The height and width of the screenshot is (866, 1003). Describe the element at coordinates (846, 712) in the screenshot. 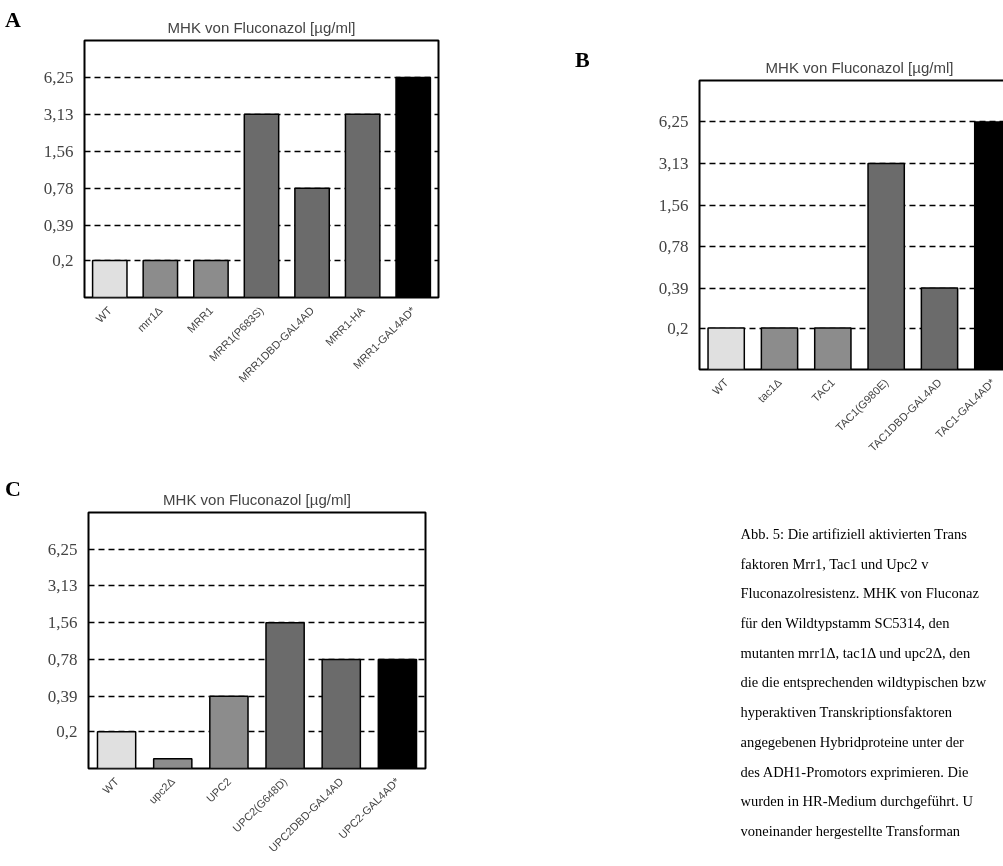

I see `text: hyperaktiven Transkriptionsfaktoren` at that location.